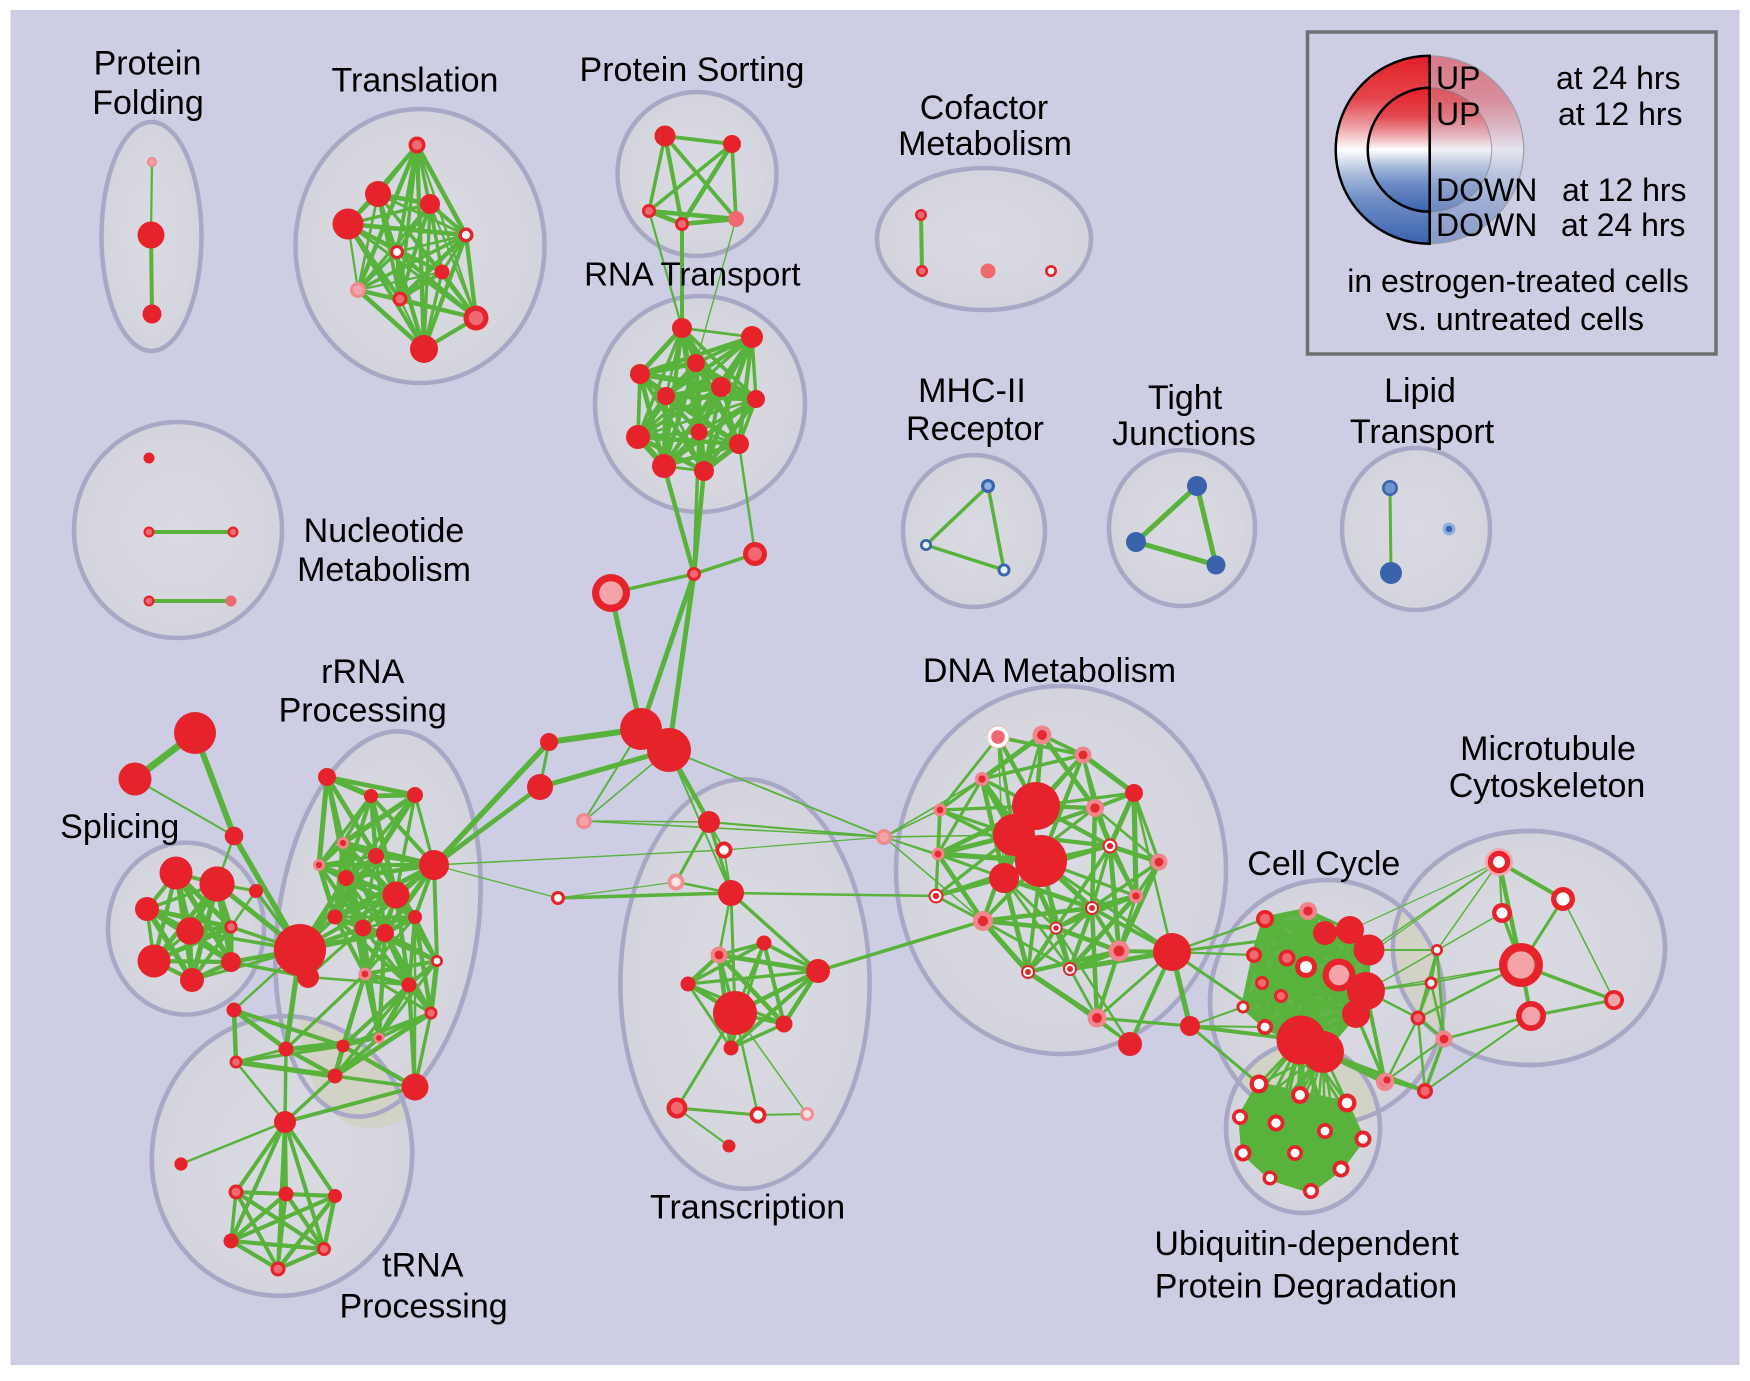 This screenshot has width=1750, height=1381. What do you see at coordinates (975, 429) in the screenshot?
I see `svg-text: Receptor` at bounding box center [975, 429].